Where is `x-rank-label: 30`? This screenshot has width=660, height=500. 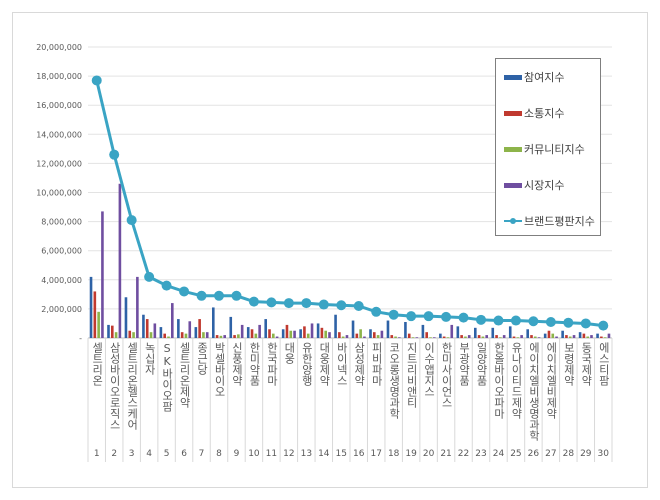
x-rank-label: 30 is located at coordinates (604, 454).